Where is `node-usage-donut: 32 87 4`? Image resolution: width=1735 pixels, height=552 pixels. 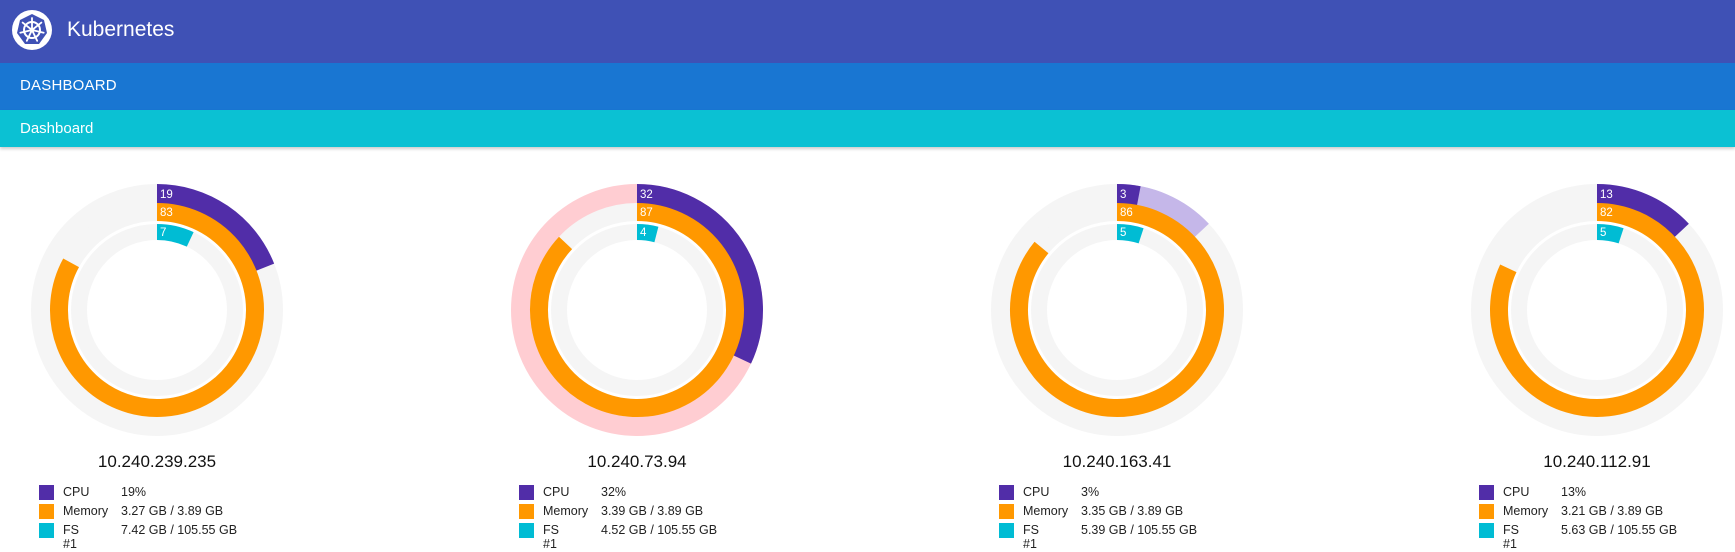 node-usage-donut: 32 87 4 is located at coordinates (637, 310).